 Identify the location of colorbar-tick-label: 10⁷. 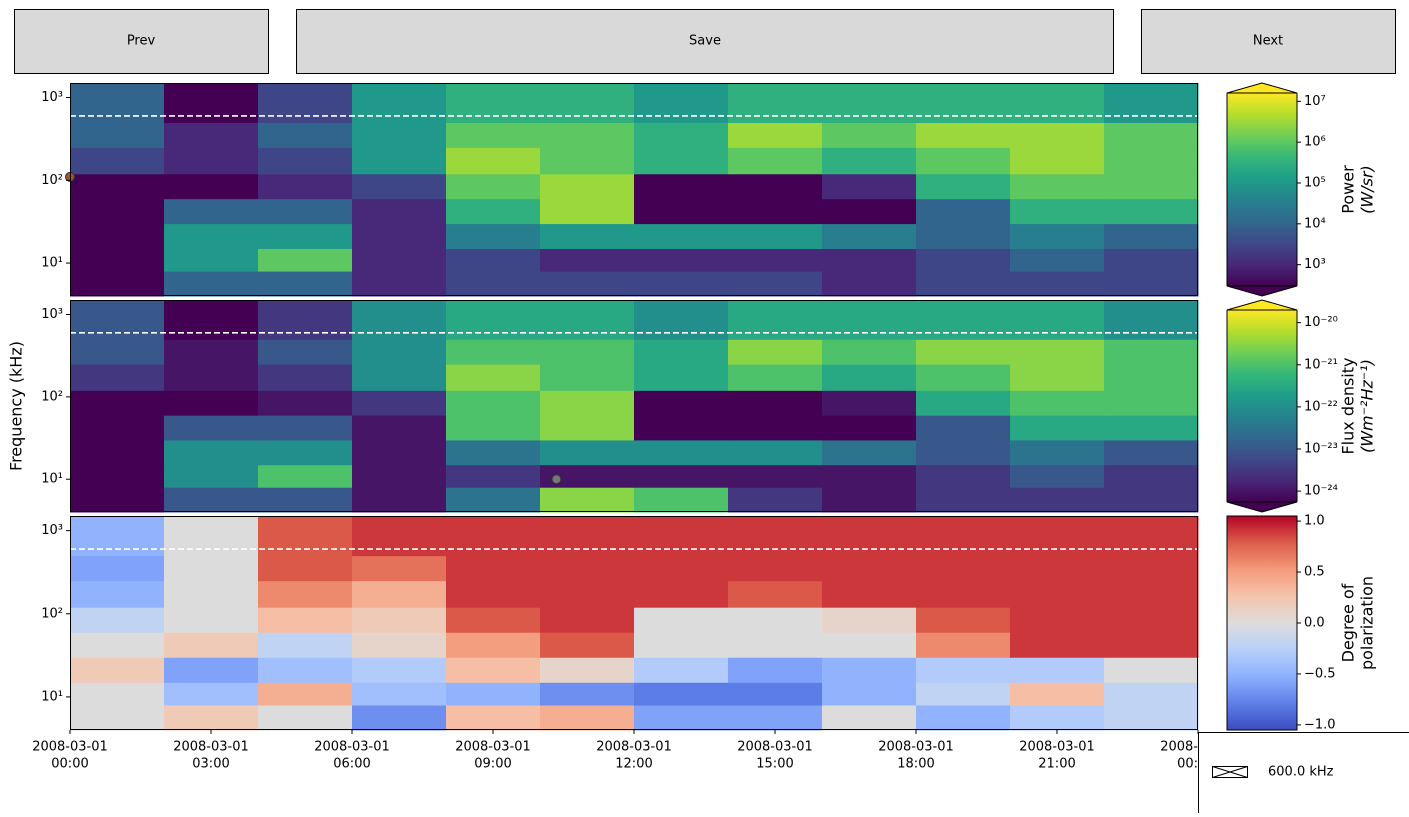
(1315, 101).